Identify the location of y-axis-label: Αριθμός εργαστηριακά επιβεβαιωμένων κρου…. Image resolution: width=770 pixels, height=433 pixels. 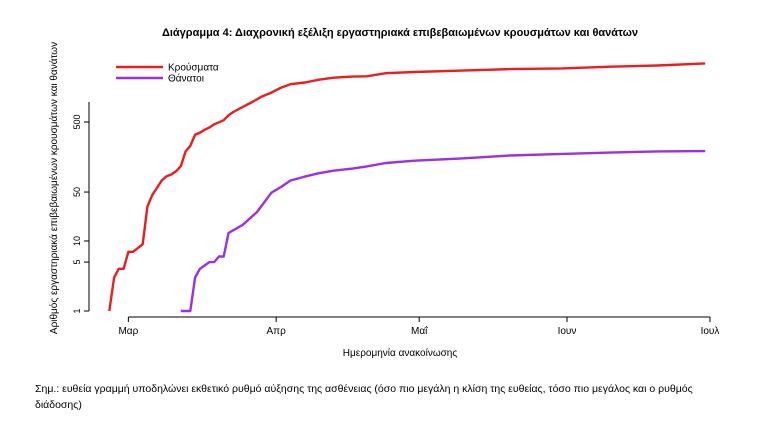
(54, 188).